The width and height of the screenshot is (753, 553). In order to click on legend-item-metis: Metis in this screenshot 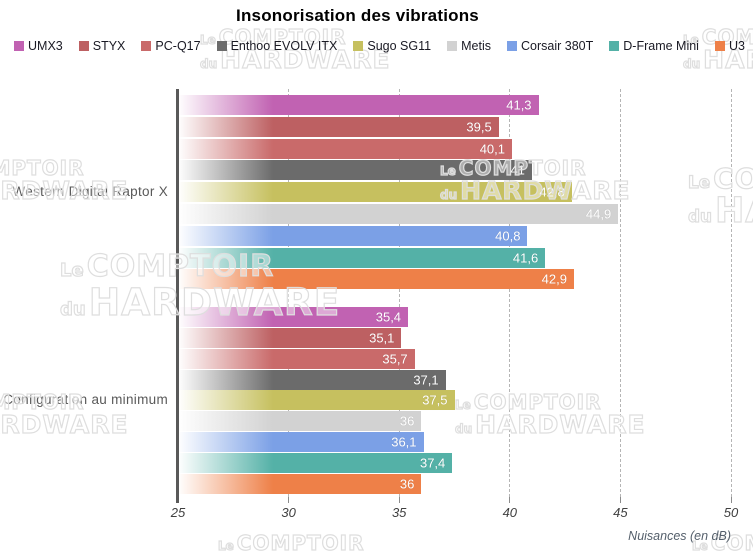, I will do `click(469, 46)`.